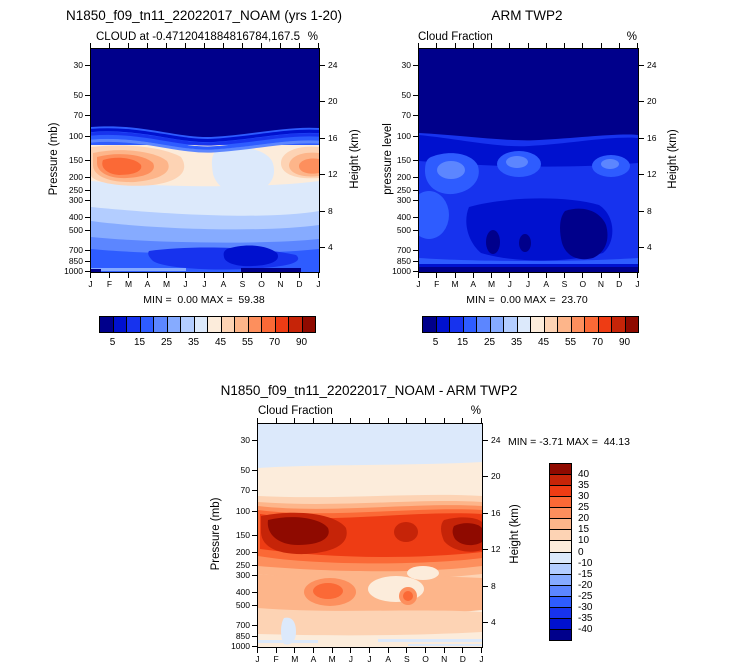  Describe the element at coordinates (516, 342) in the screenshot. I see `colorbar-tick-label: 35` at that location.